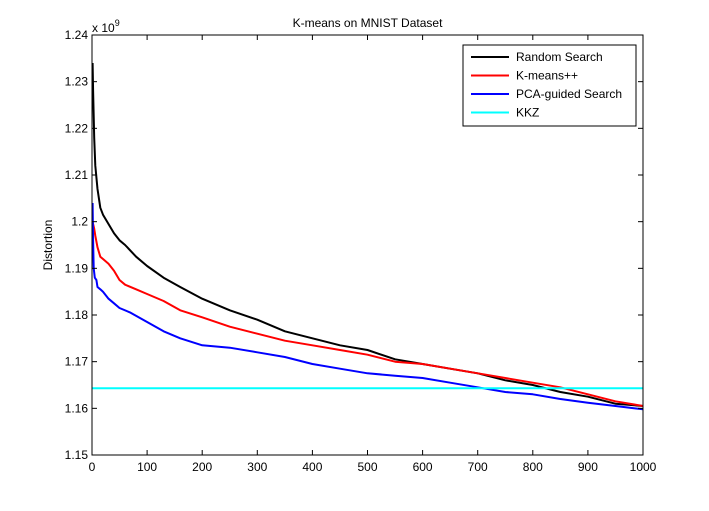 The width and height of the screenshot is (709, 511). I want to click on x-tick-label: 0, so click(92, 467).